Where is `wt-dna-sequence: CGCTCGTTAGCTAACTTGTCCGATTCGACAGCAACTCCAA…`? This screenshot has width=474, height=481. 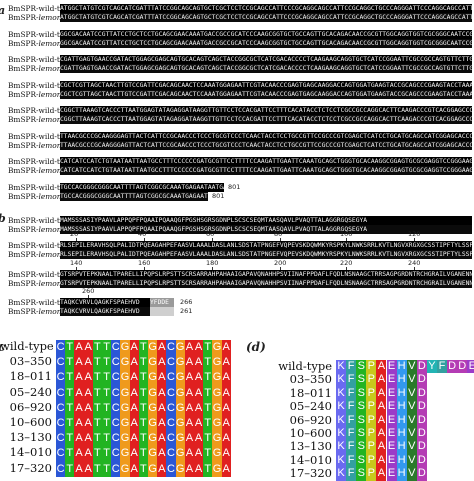
wt-dna-sequence: CGCTCGTTAGCTAACTTGTCCGATTCGACAGCAACTCCAA… is located at coordinates (266, 85).